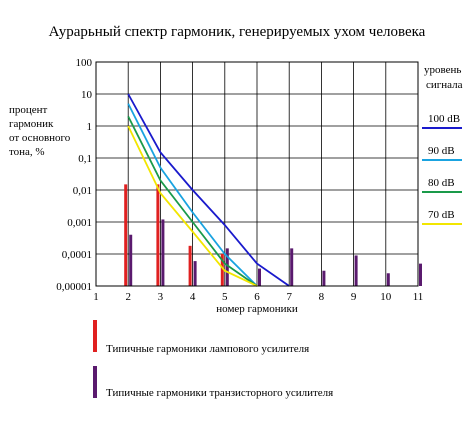 The height and width of the screenshot is (427, 474). What do you see at coordinates (386, 297) in the screenshot?
I see `x-tick-label: 10` at bounding box center [386, 297].